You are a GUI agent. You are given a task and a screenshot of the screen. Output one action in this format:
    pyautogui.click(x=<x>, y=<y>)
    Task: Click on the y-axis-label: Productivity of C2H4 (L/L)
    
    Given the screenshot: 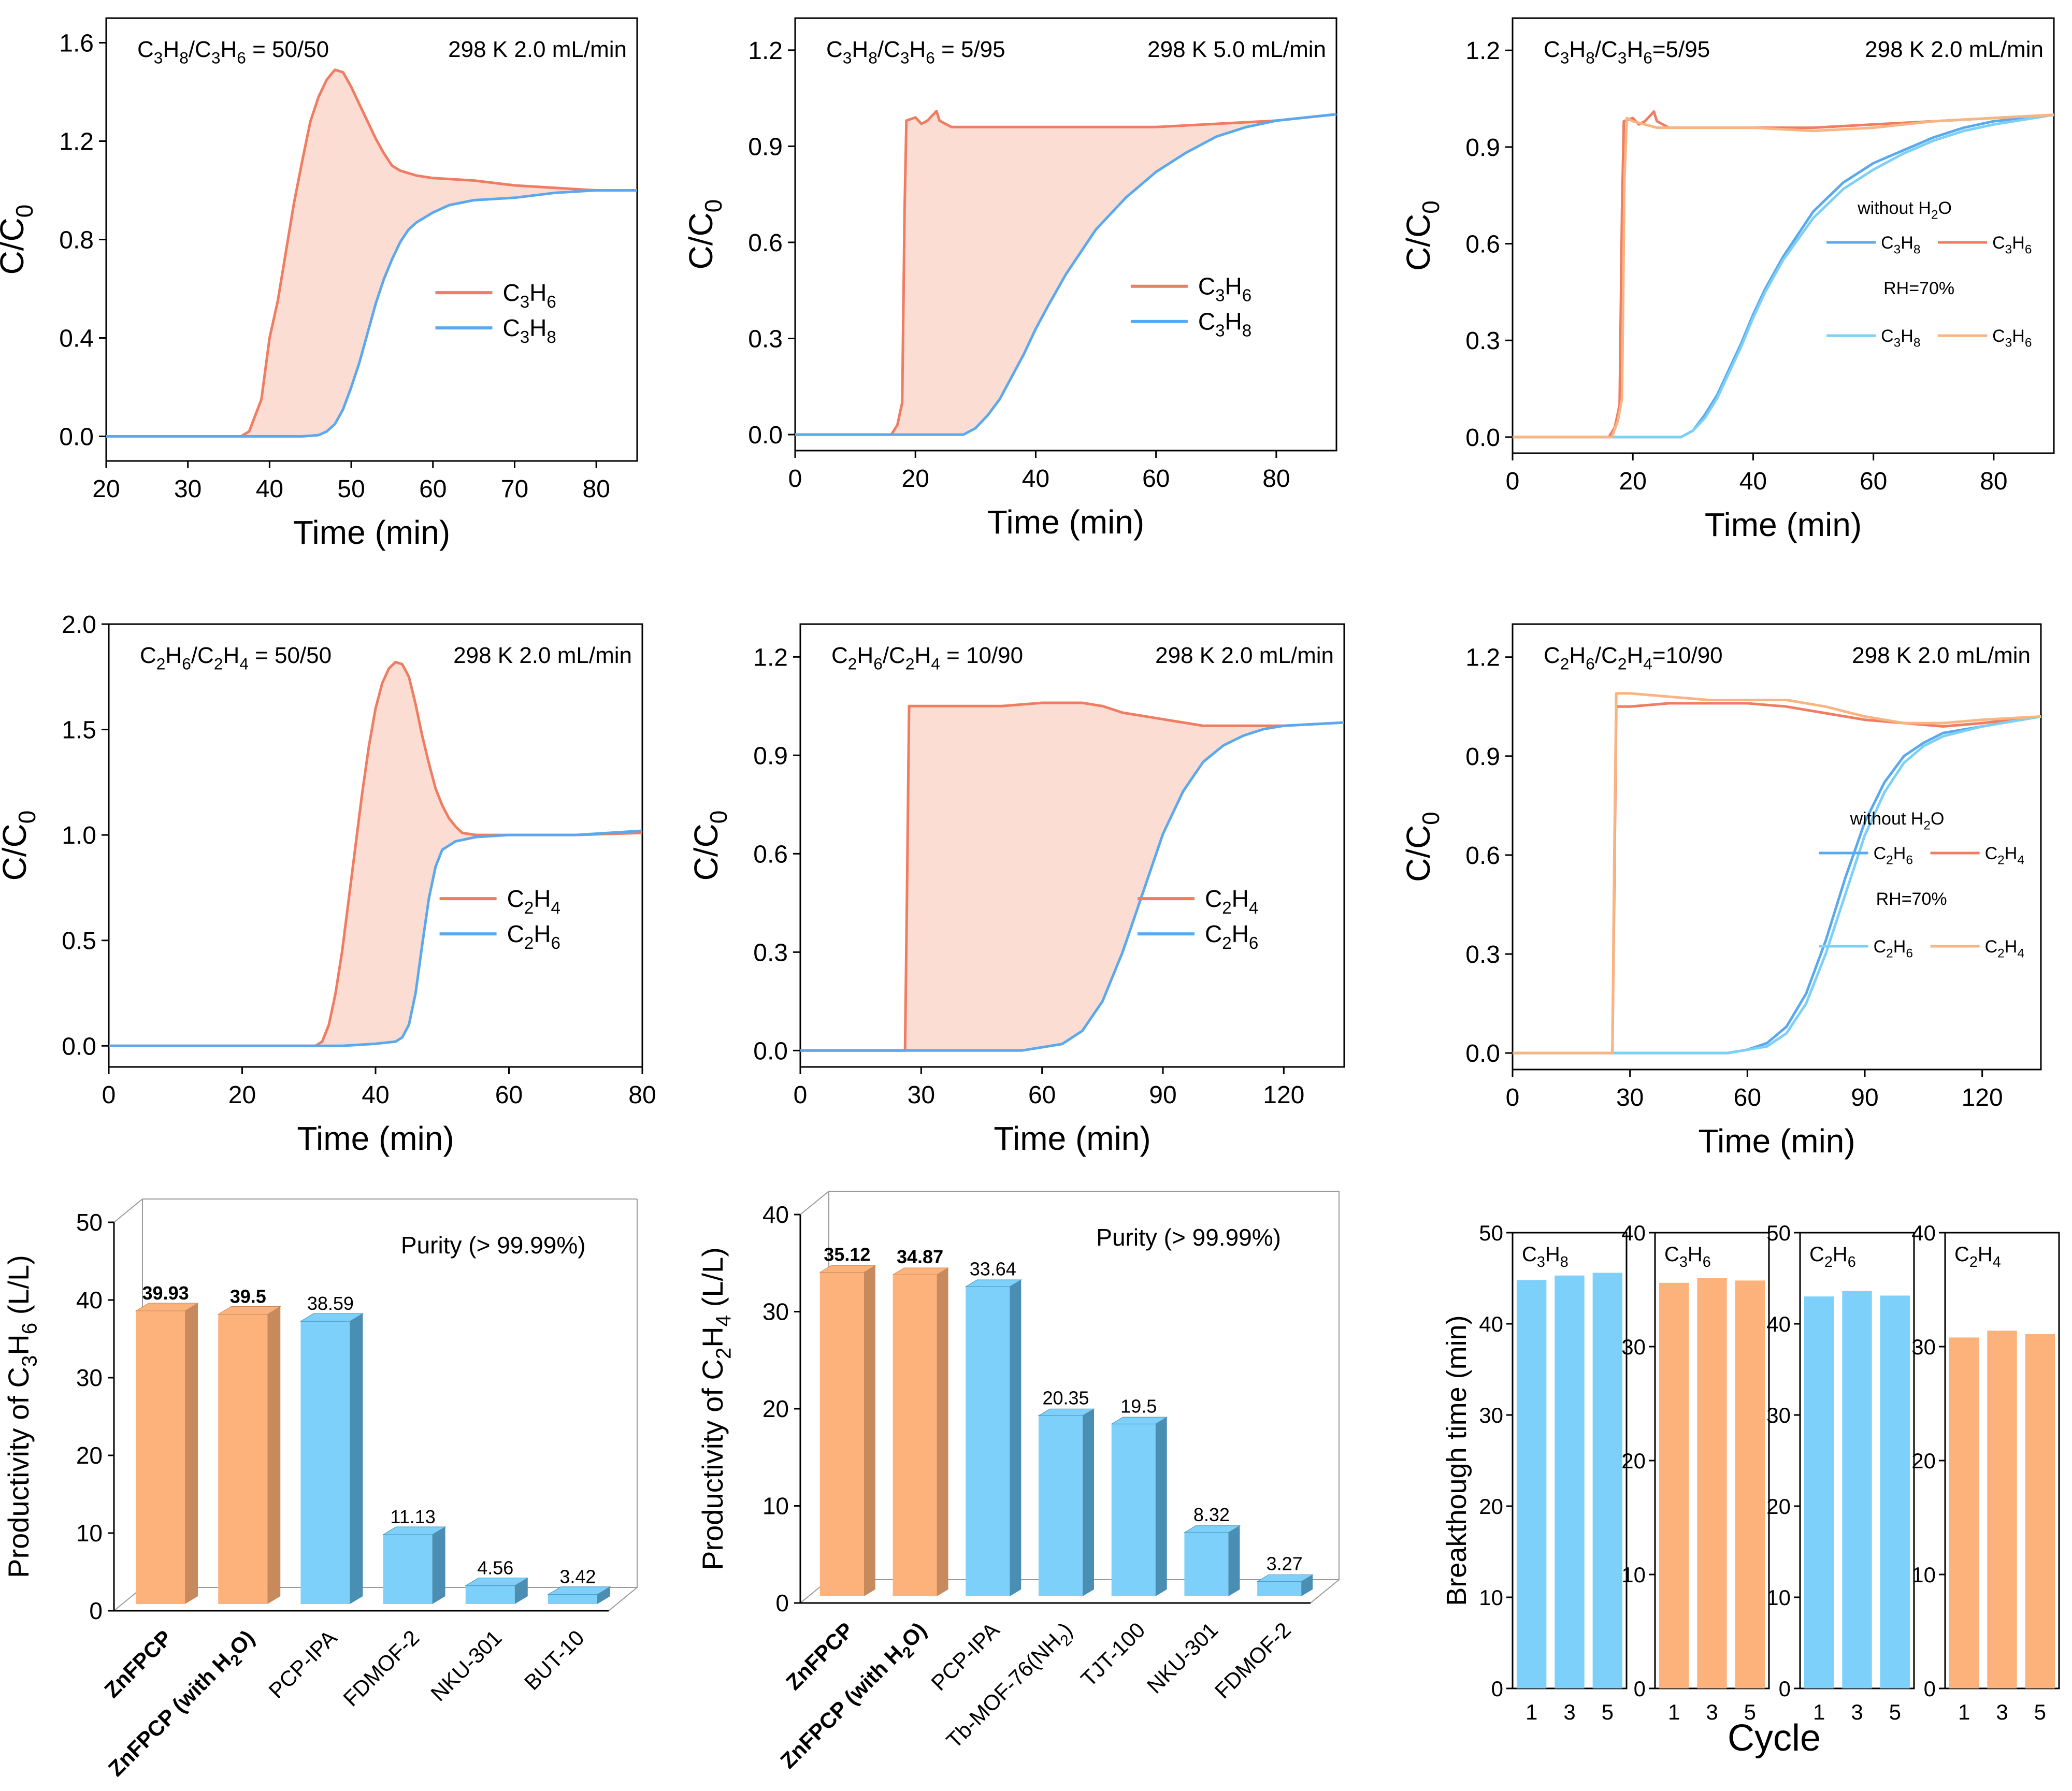 What is the action you would take?
    pyautogui.click(x=716, y=1408)
    